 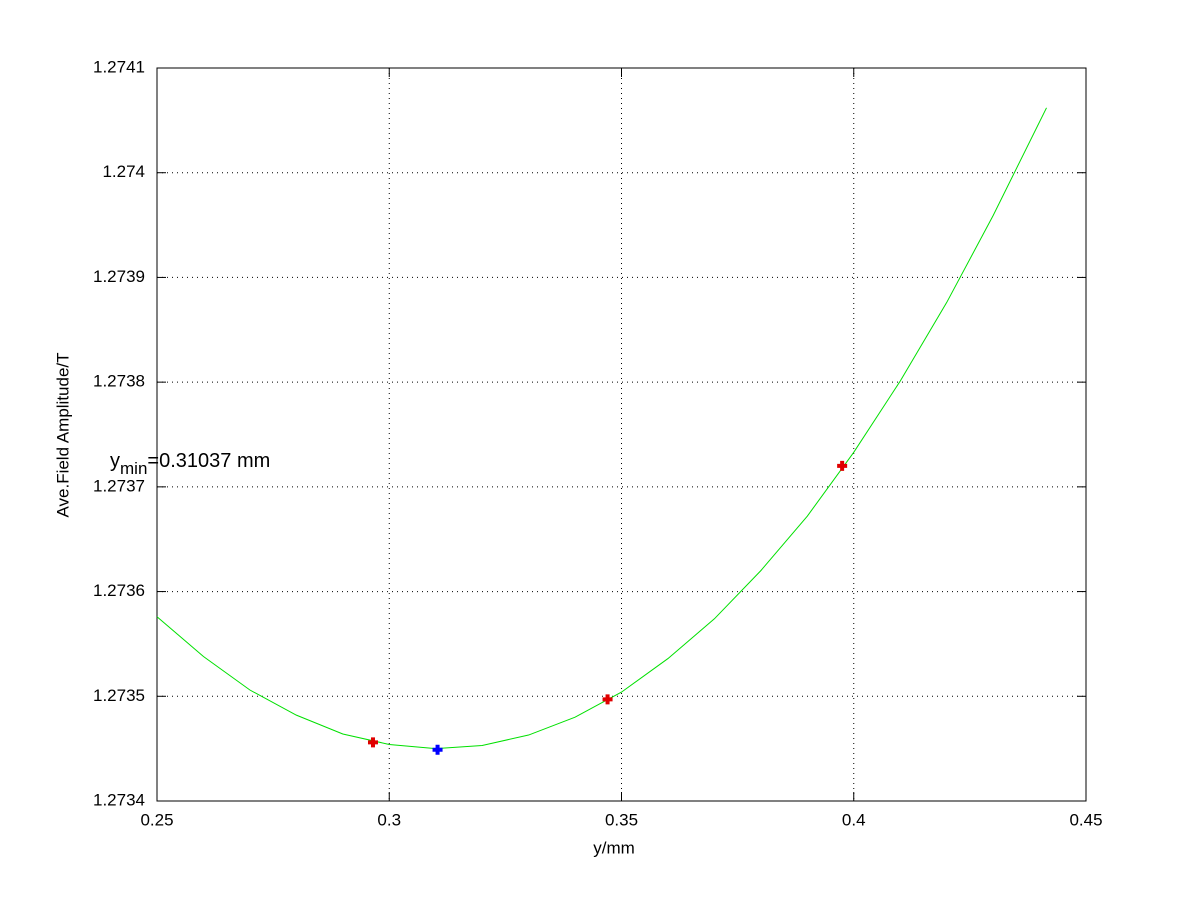 I want to click on y-tick-label: 1.2737, so click(x=119, y=485).